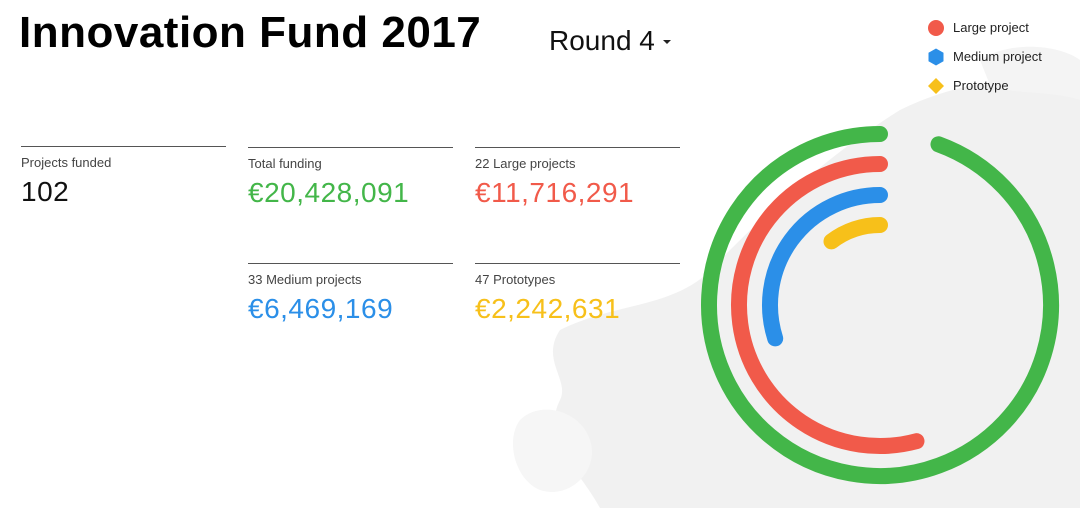 The width and height of the screenshot is (1080, 508). What do you see at coordinates (936, 85) in the screenshot?
I see `diamond-icon` at bounding box center [936, 85].